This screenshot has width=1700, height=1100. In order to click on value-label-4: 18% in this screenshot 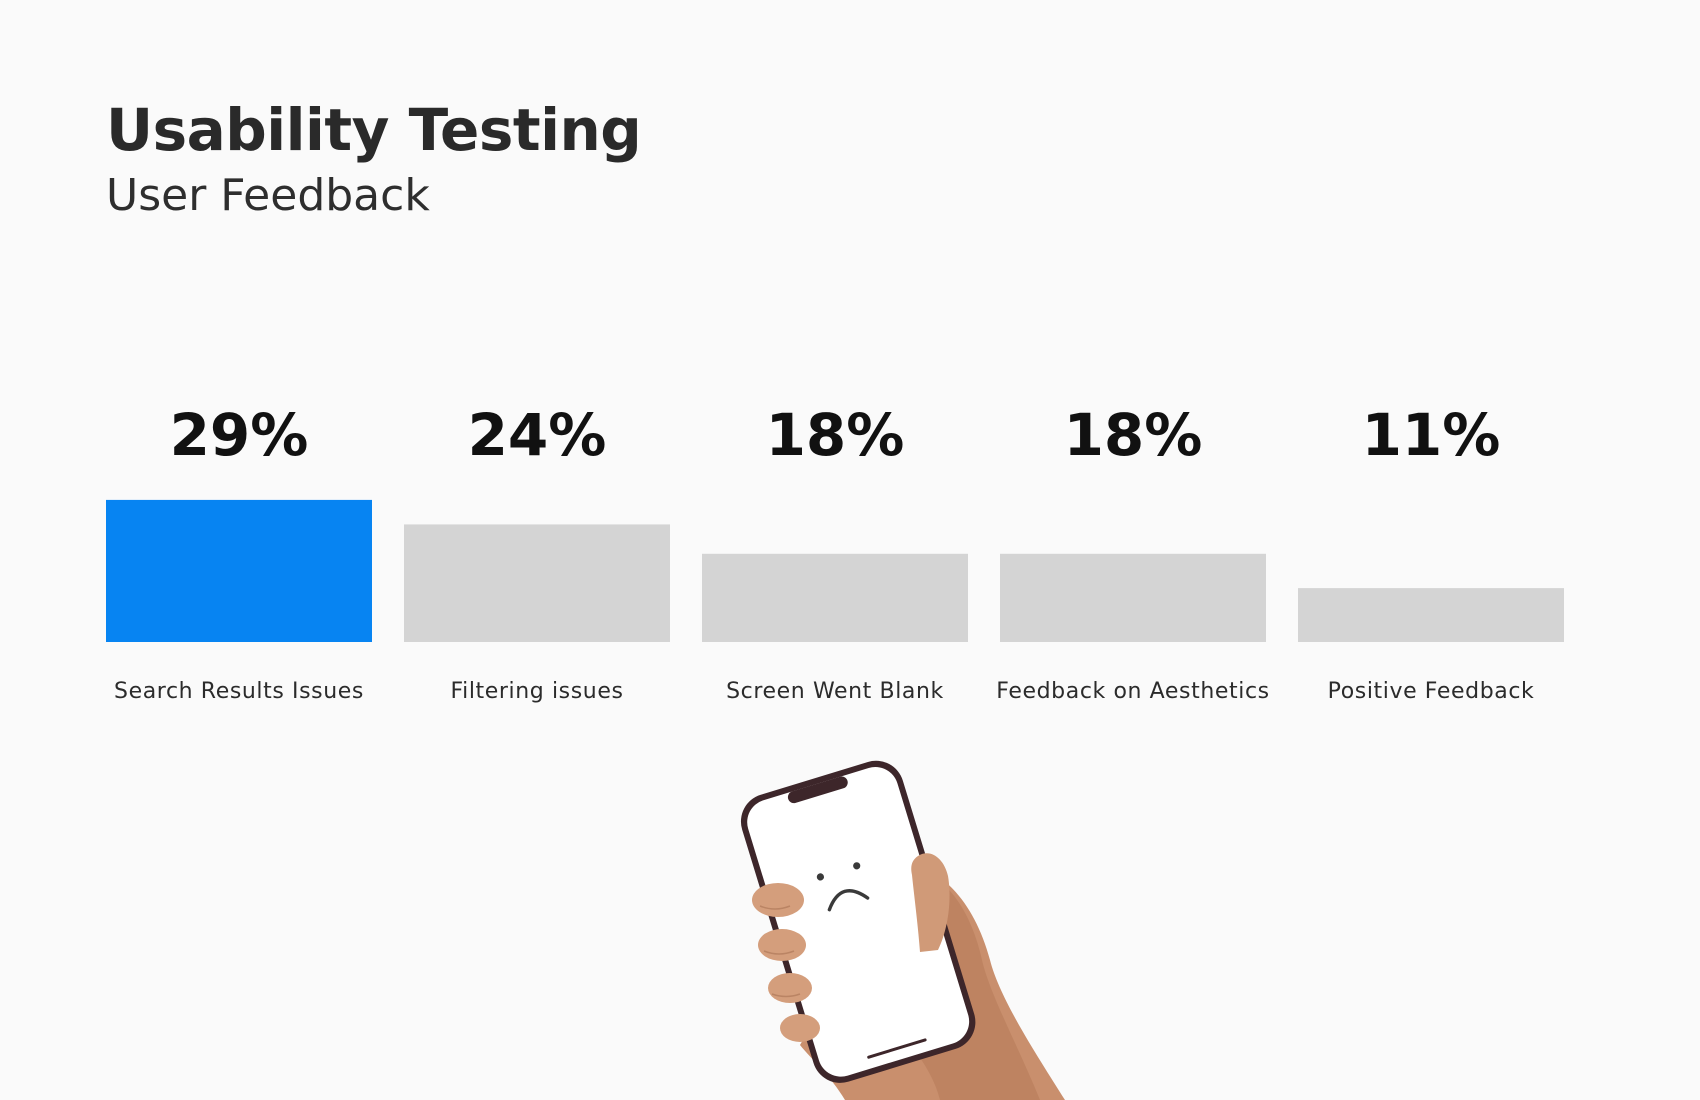, I will do `click(1133, 435)`.